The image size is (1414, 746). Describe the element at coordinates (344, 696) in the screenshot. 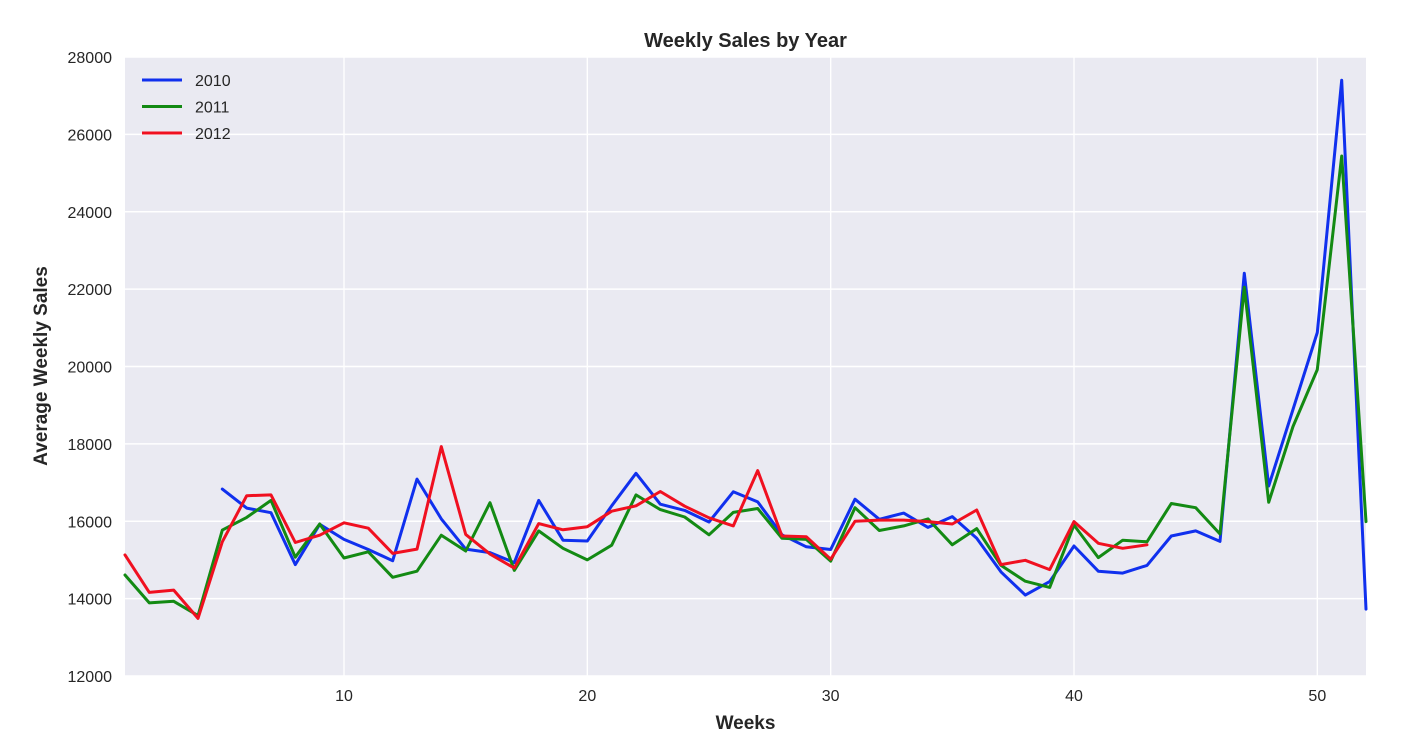

I see `x-tick-label: 10` at that location.